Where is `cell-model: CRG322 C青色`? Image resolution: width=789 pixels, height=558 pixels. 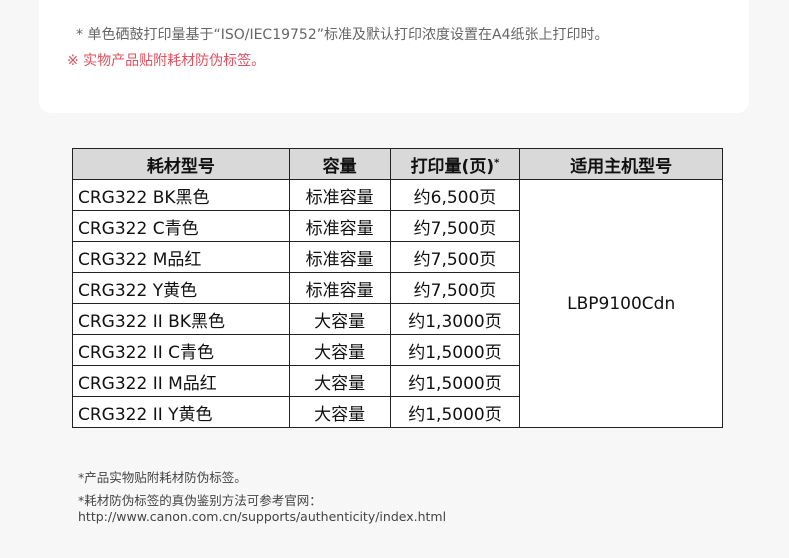 cell-model: CRG322 C青色 is located at coordinates (181, 226).